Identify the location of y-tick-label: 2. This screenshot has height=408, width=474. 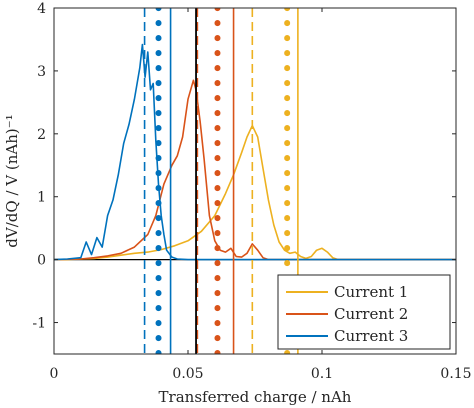
(41, 135).